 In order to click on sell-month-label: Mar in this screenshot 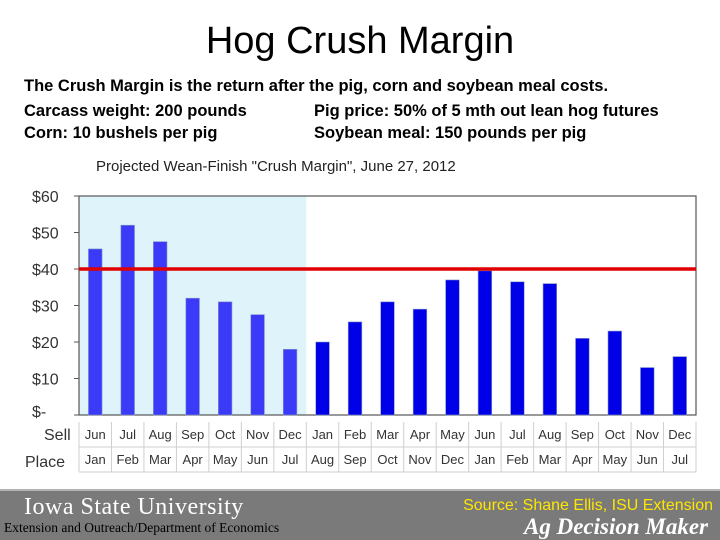, I will do `click(387, 434)`.